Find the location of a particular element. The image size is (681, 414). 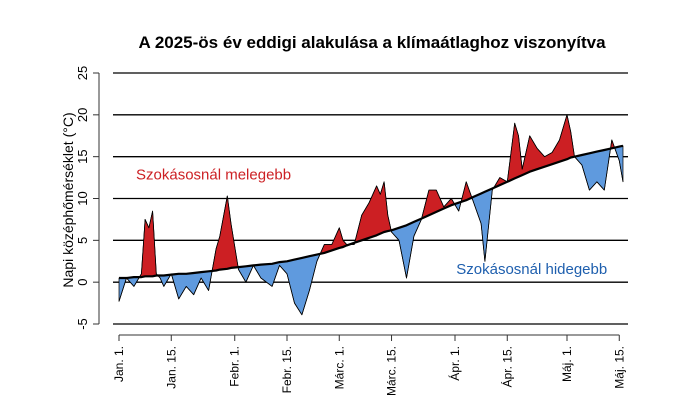

warmer-annotation: Szokásosnál melegebb is located at coordinates (213, 174).